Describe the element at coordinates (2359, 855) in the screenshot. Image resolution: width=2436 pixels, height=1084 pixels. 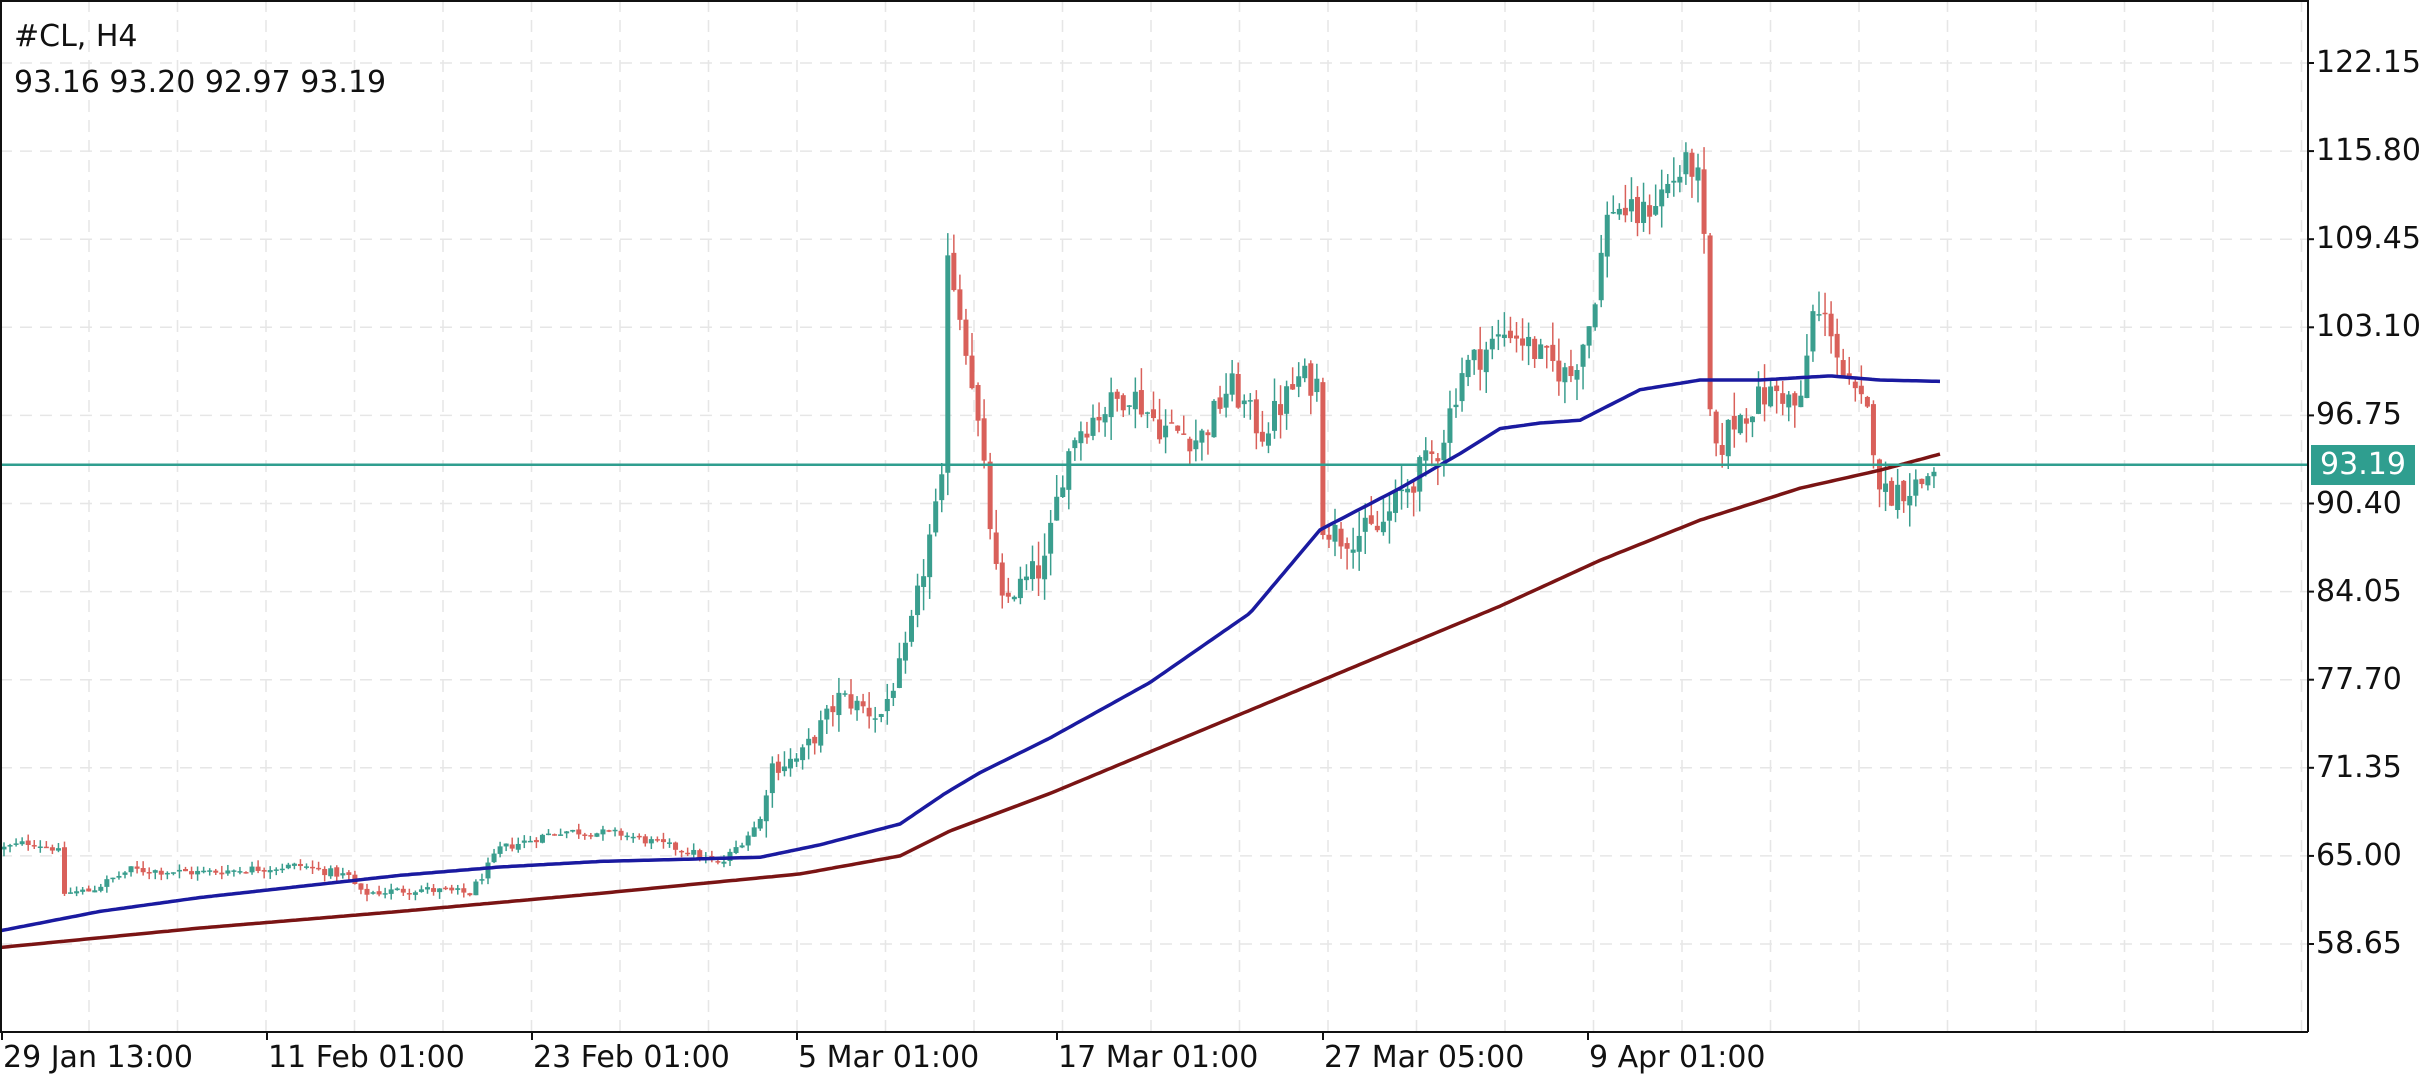
I see `price-tick-label: 65.00` at that location.